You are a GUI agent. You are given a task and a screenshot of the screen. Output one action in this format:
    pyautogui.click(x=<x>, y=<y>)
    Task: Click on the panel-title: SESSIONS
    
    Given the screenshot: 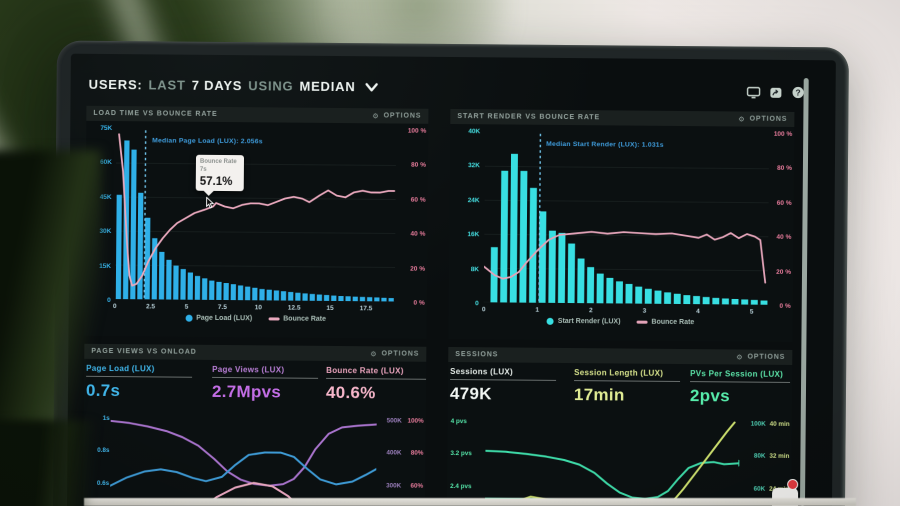 What is the action you would take?
    pyautogui.click(x=477, y=355)
    